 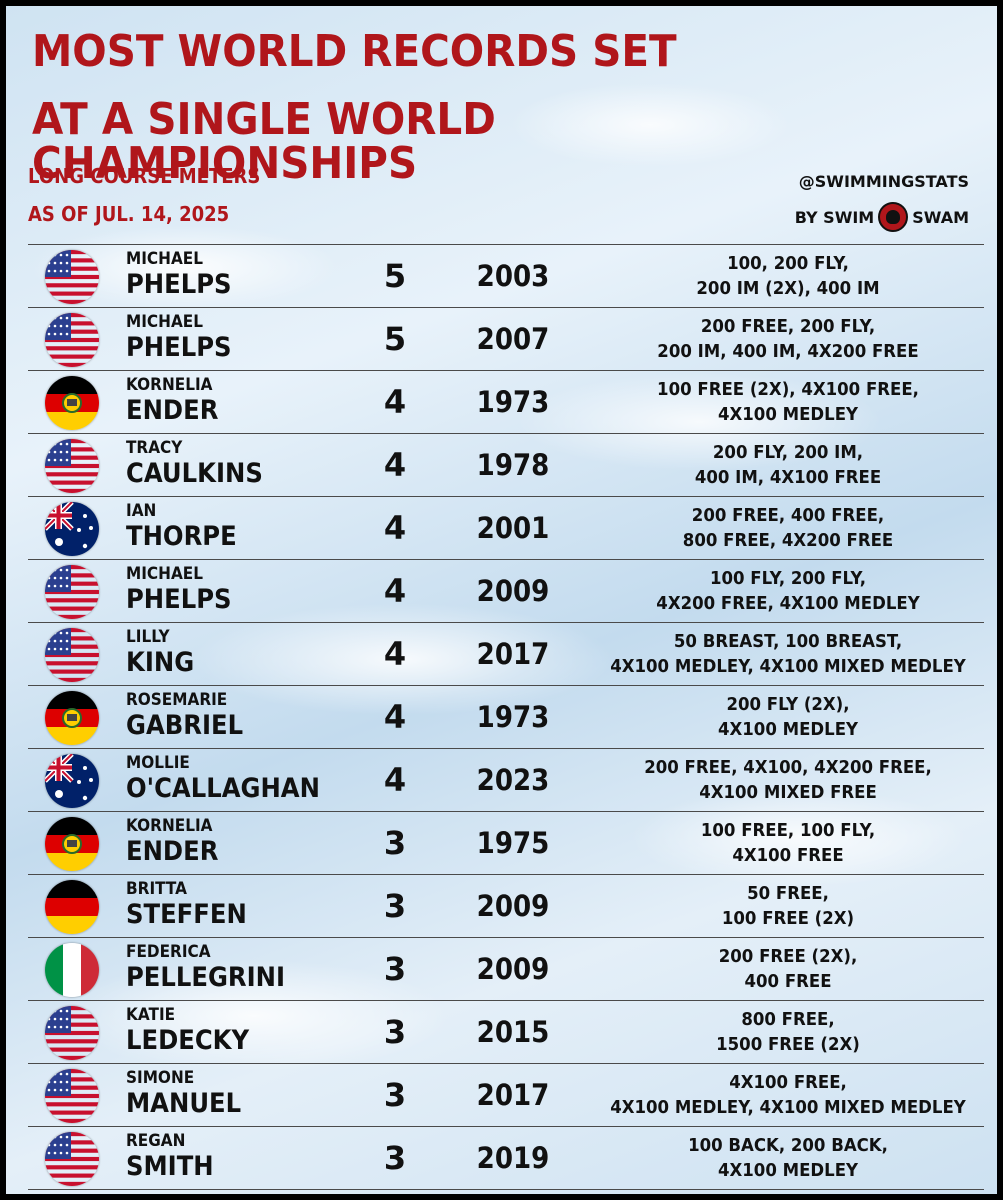 What do you see at coordinates (513, 1158) in the screenshot?
I see `championship-year: 2019` at bounding box center [513, 1158].